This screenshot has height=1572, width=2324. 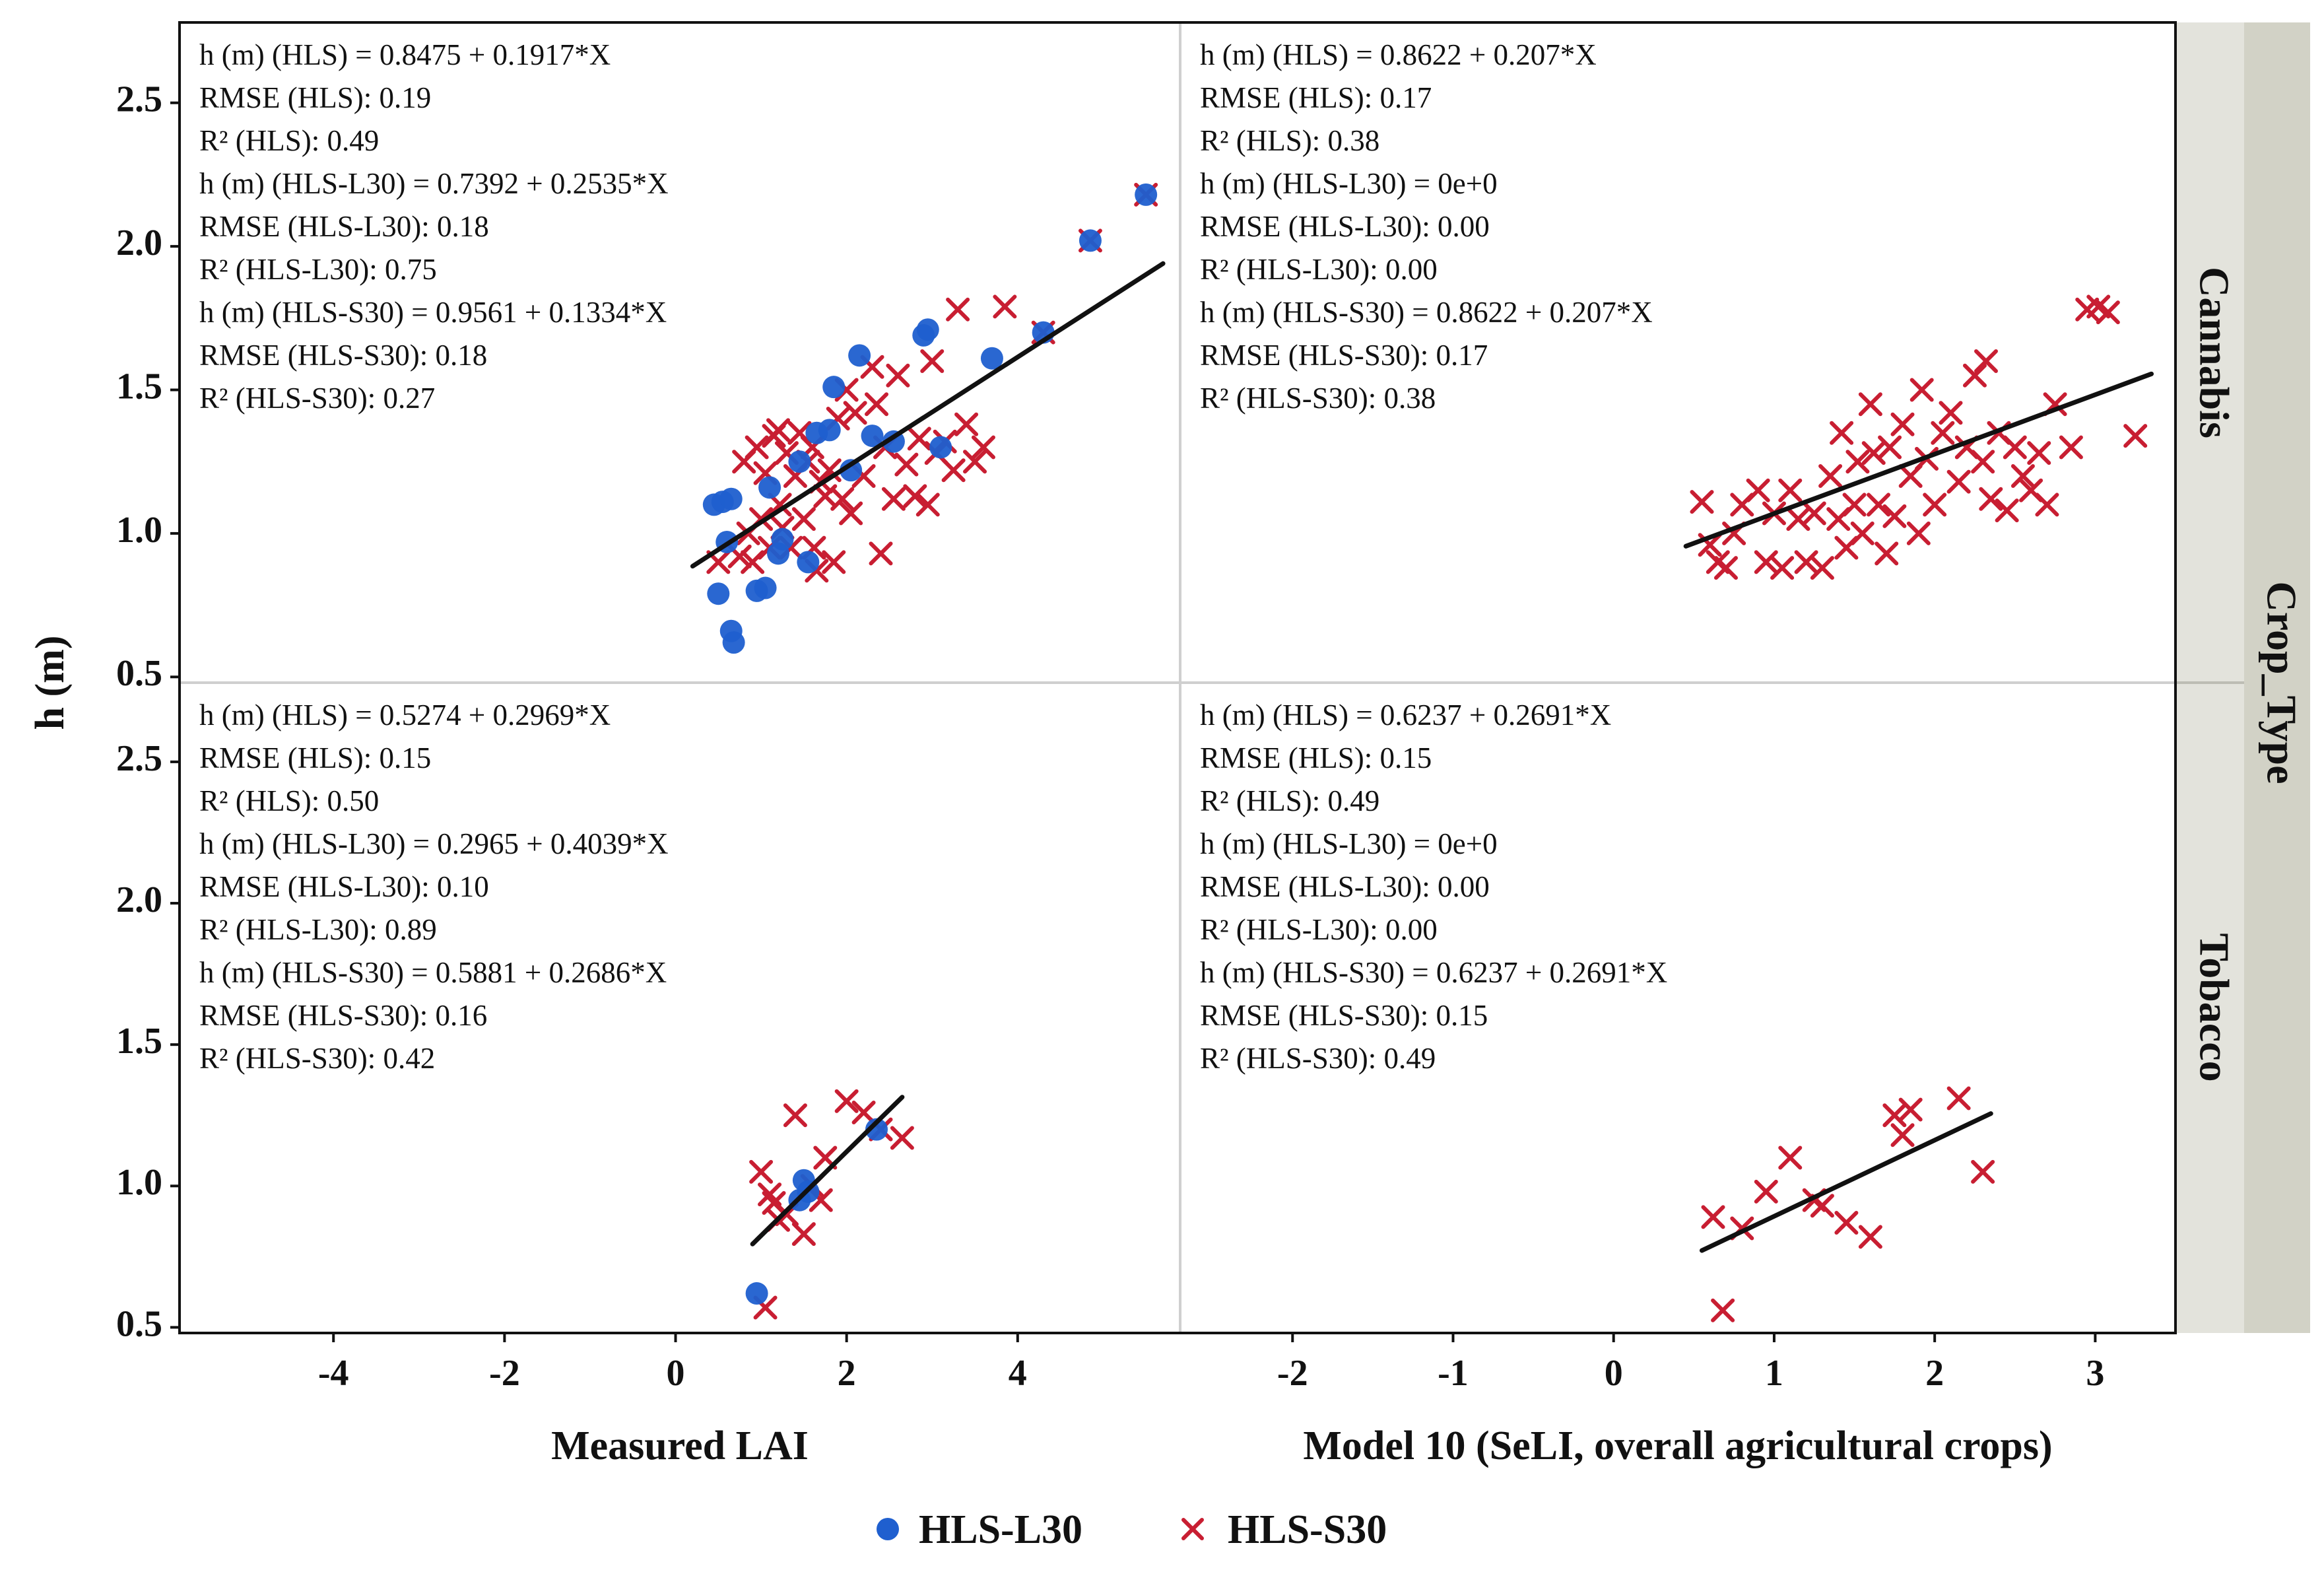 What do you see at coordinates (317, 1058) in the screenshot?
I see `equation-line: R² (HLS-S30): 0.42` at bounding box center [317, 1058].